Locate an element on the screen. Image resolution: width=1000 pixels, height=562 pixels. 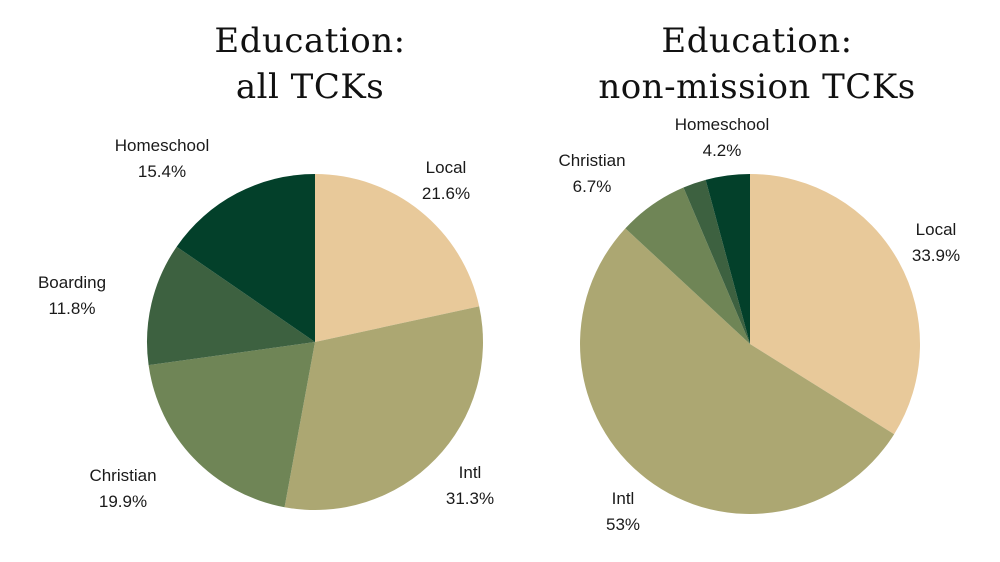
slice-value-local: 33.9% is located at coordinates (936, 255).